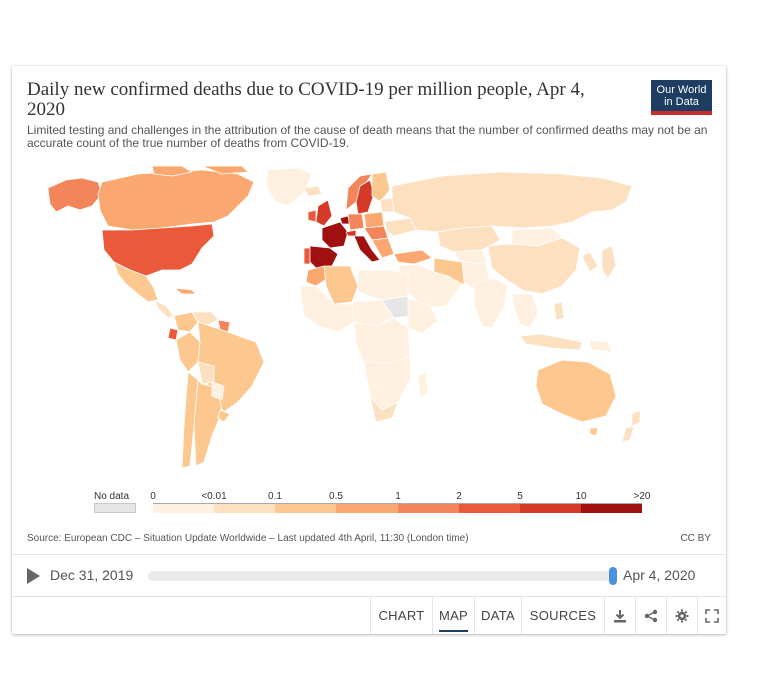  Describe the element at coordinates (164, 309) in the screenshot. I see `map-region-central-america` at that location.